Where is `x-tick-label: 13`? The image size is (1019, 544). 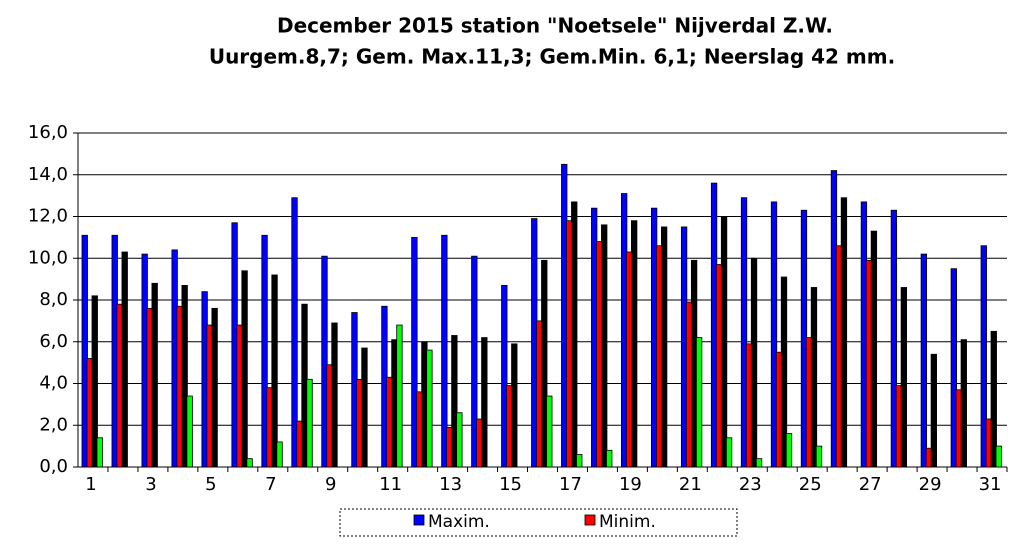
x-tick-label: 13 is located at coordinates (450, 484).